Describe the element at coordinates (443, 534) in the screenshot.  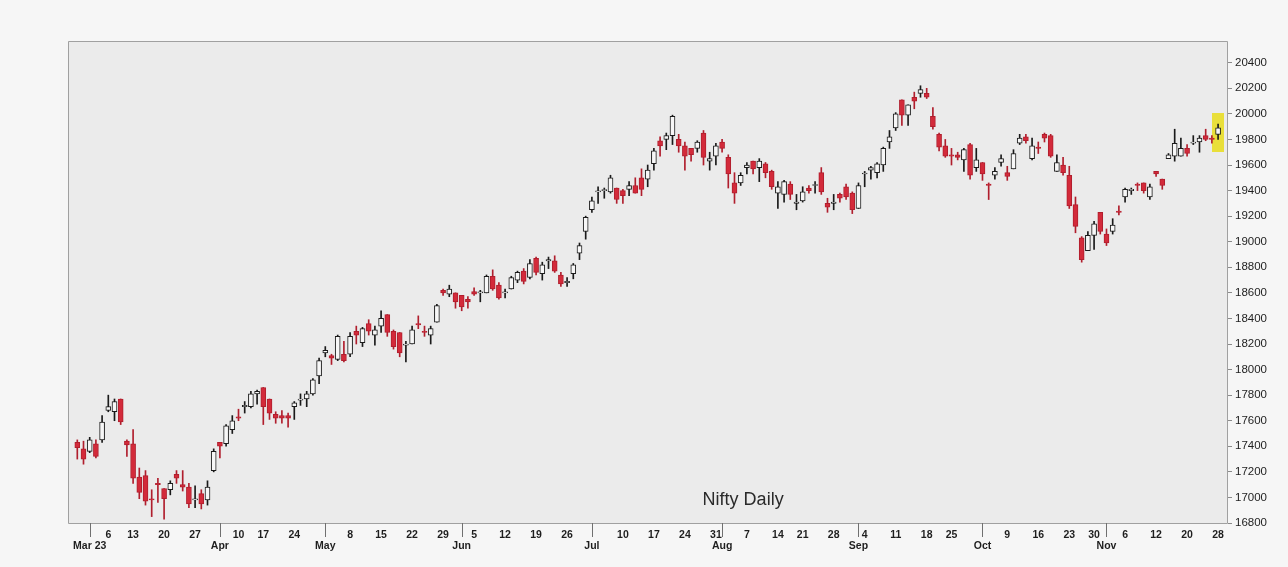
I see `x-tick-label: 29` at that location.